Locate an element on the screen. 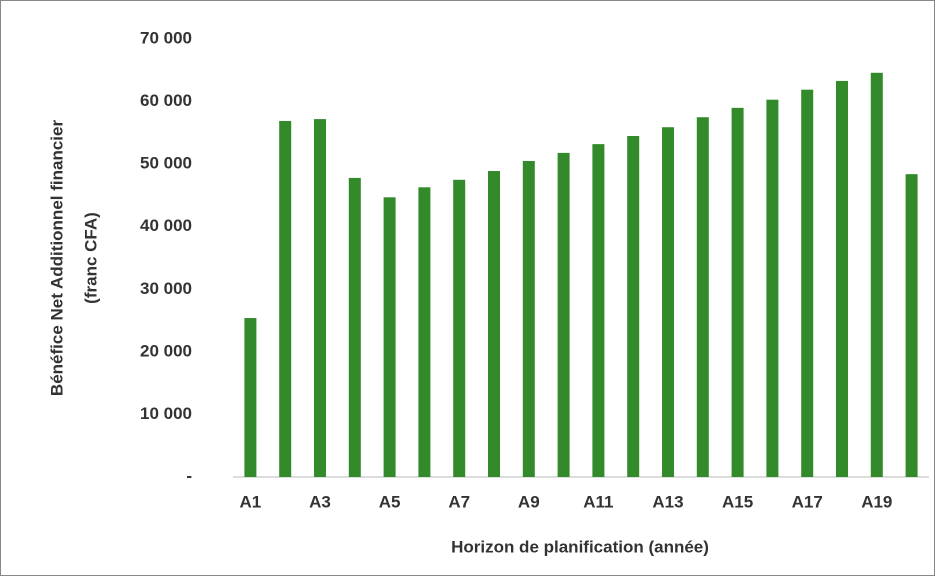  y-tick-label: 10 000 is located at coordinates (166, 413).